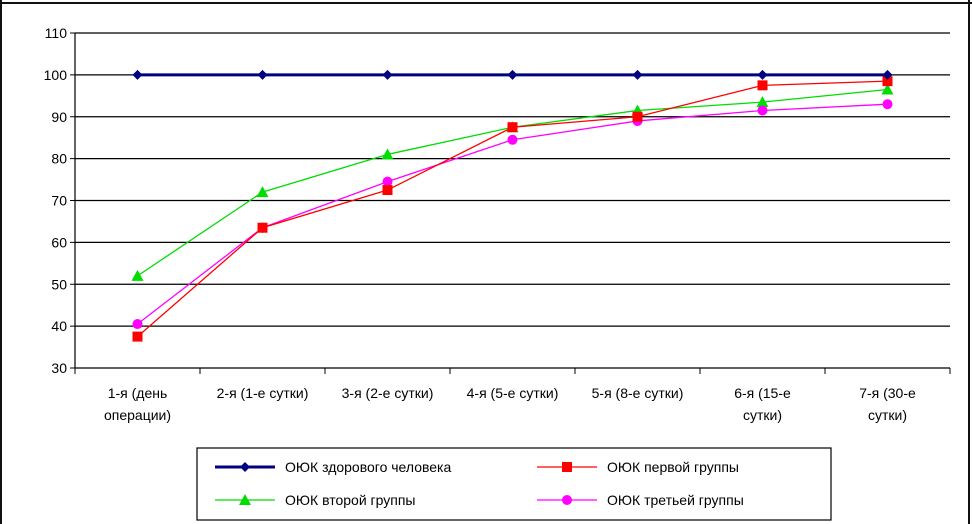 This screenshot has width=972, height=524. What do you see at coordinates (350, 500) in the screenshot?
I see `legend-label: ОЮК второй группы` at bounding box center [350, 500].